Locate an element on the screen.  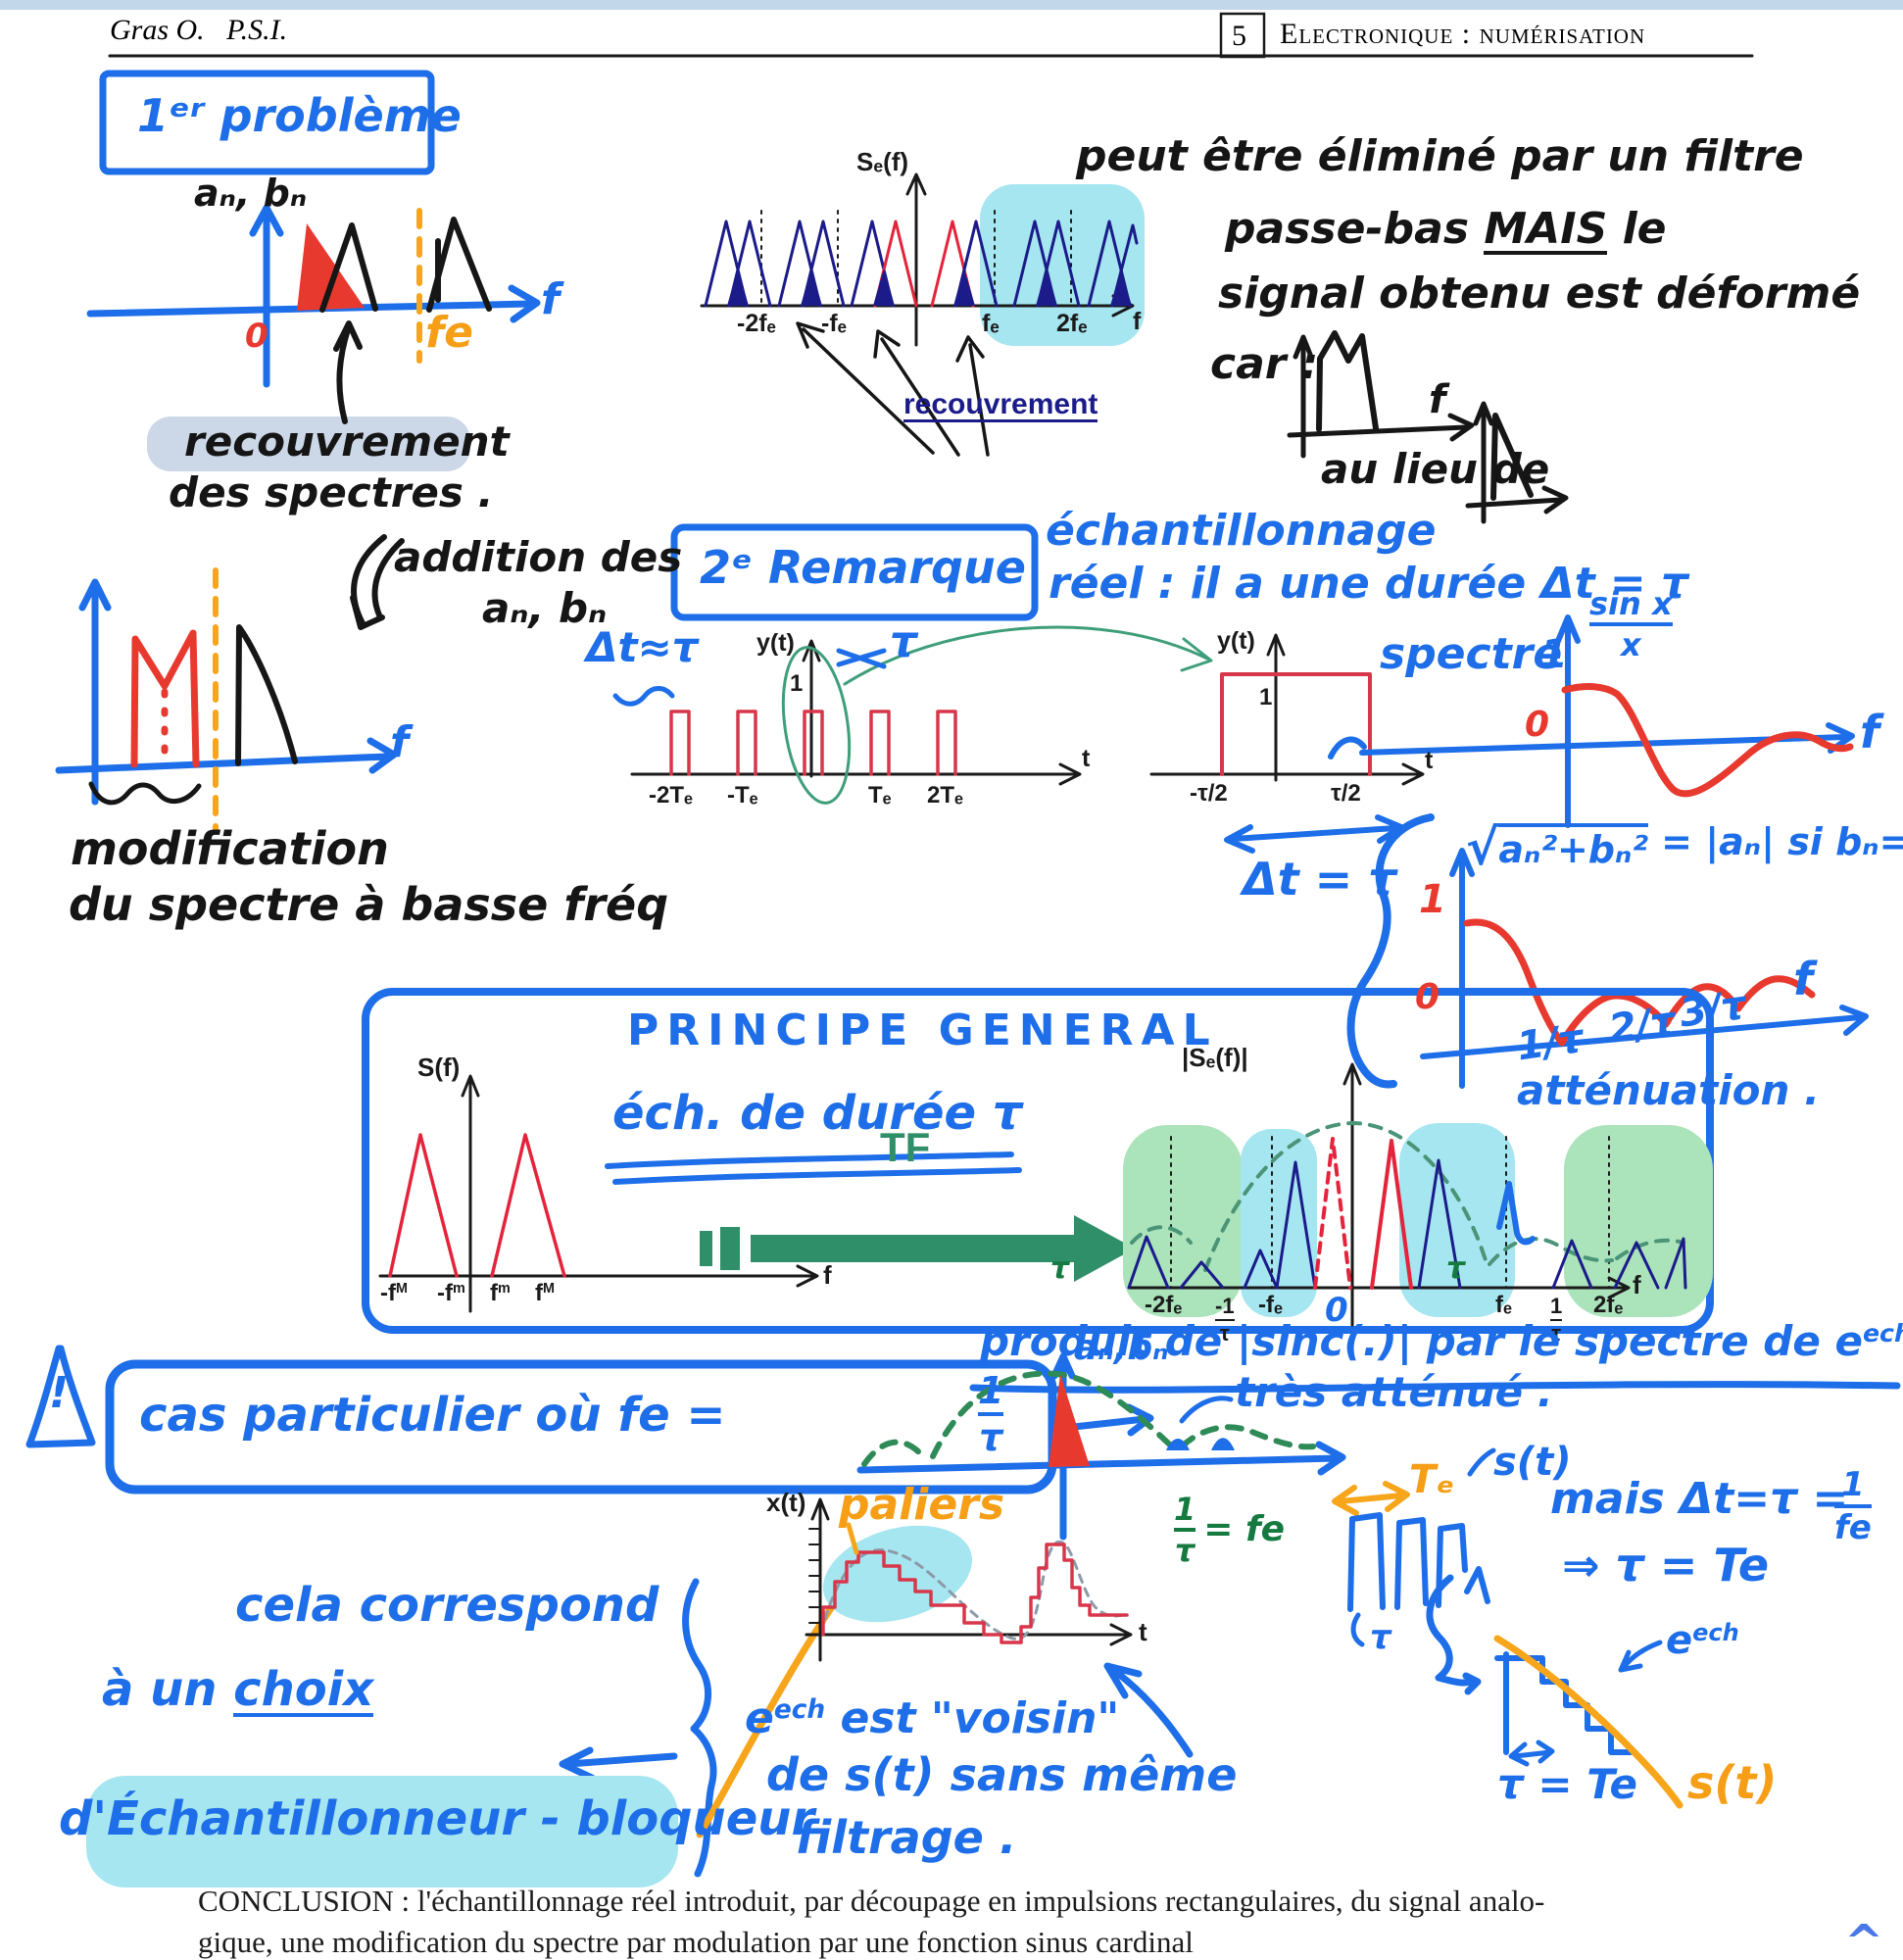
subscript: M is located at coordinates (549, 1289).